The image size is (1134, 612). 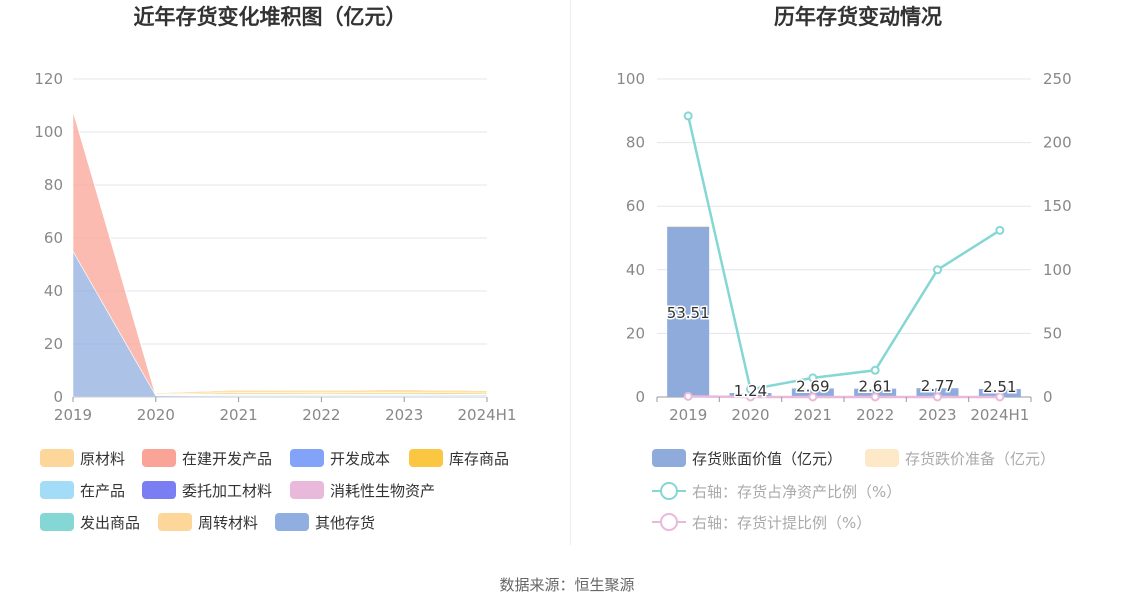 I want to click on bar-value-label: 2.51, so click(x=999, y=387).